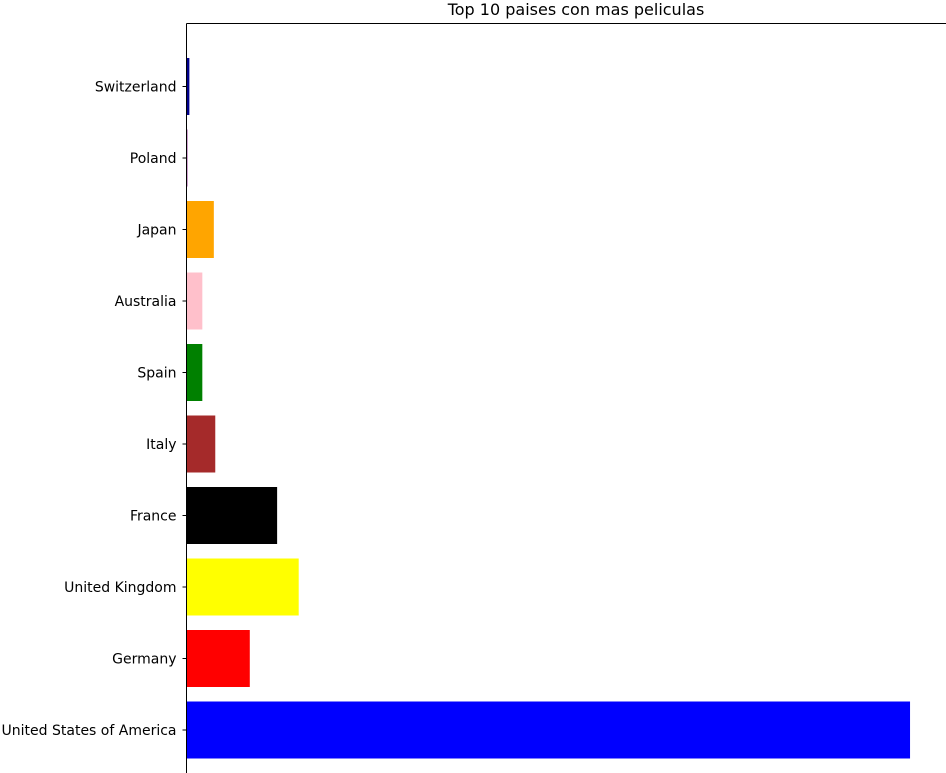 The image size is (946, 773). Describe the element at coordinates (156, 374) in the screenshot. I see `y-tick-label-spain: Spain` at that location.